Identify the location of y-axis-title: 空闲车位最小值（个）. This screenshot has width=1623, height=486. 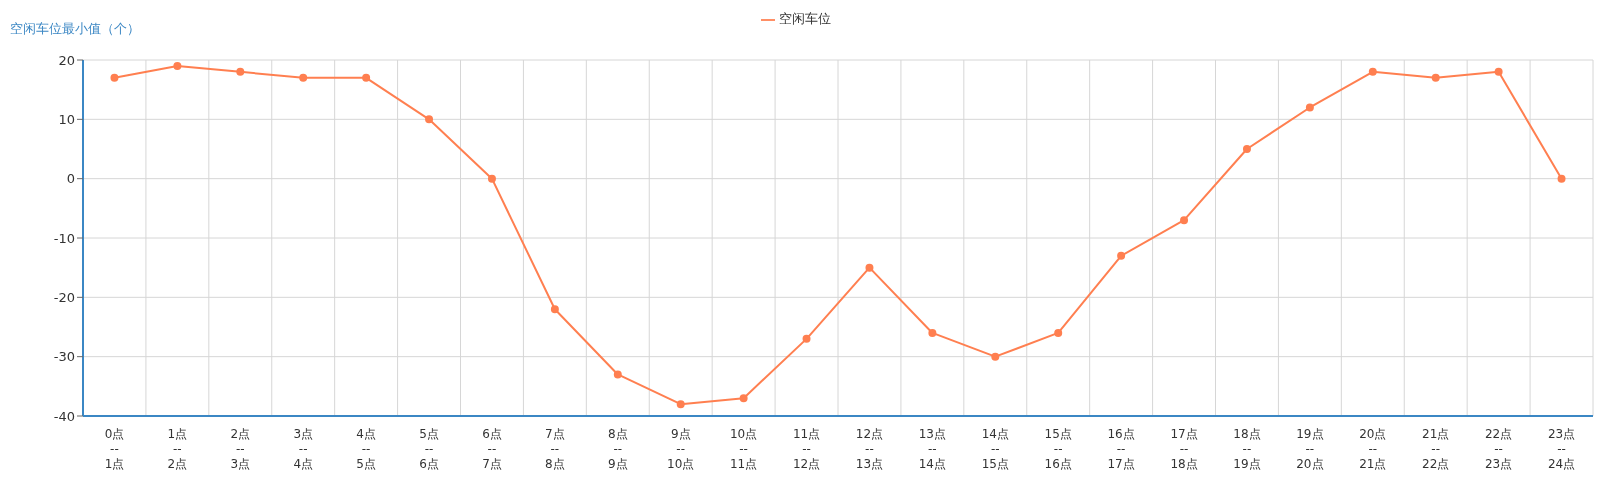
(75, 29).